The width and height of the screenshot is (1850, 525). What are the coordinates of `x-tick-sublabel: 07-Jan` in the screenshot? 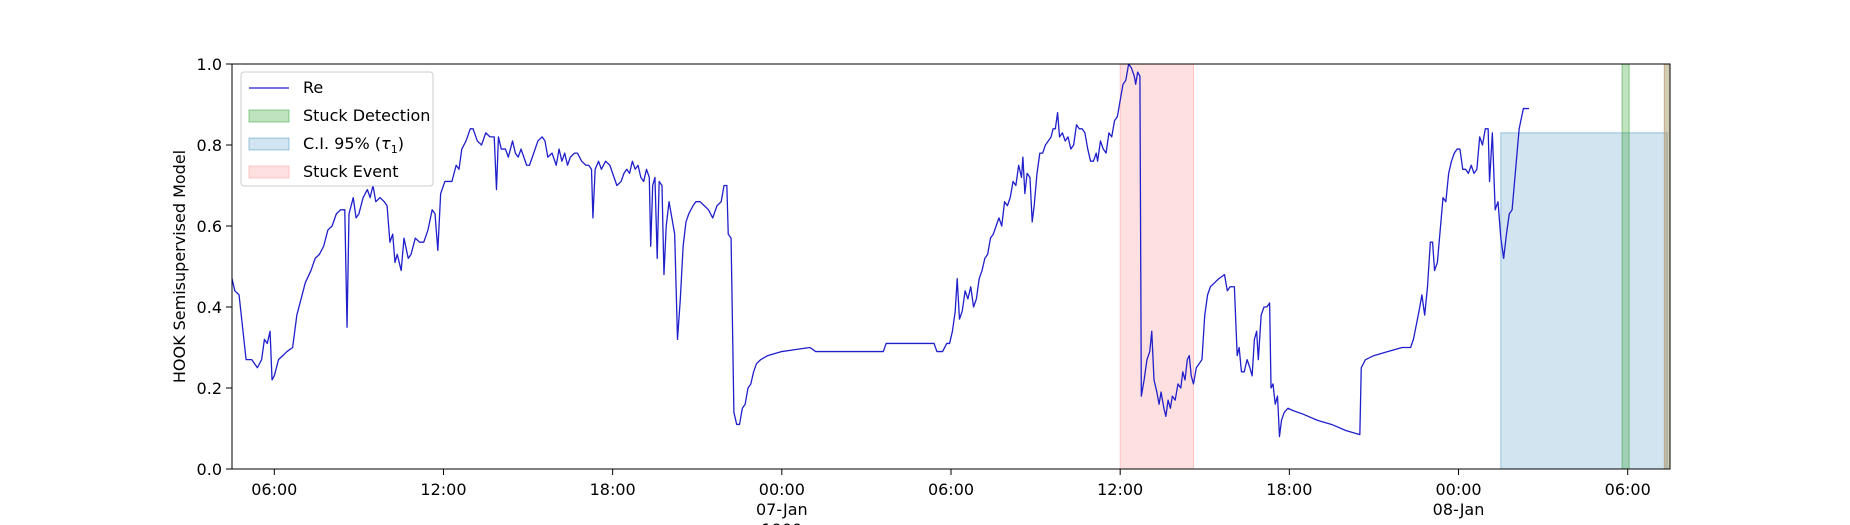 It's located at (782, 509).